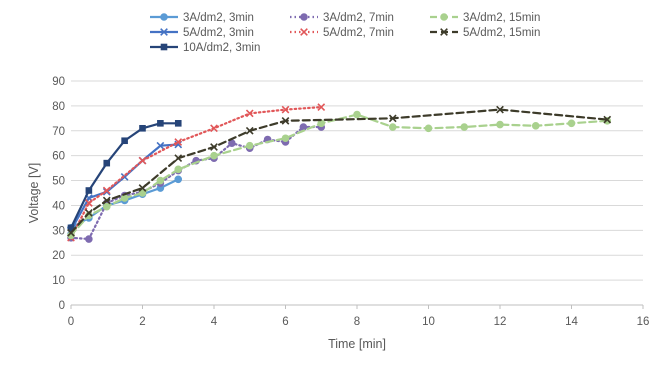 This screenshot has width=662, height=365. I want to click on legend-item-10a-dm2-3min: 10A/dm2, 3min, so click(205, 48).